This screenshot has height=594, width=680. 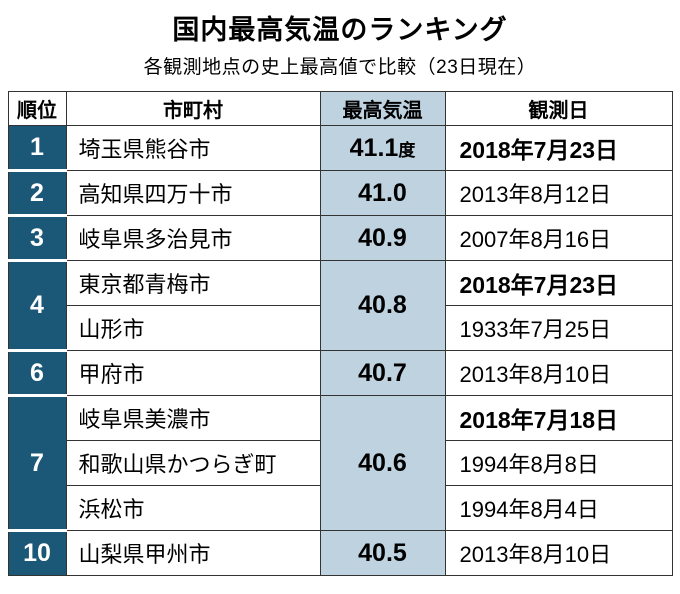 I want to click on table-row: 10 山梨県甲州市 40.5 2013年8月10日, so click(x=340, y=553).